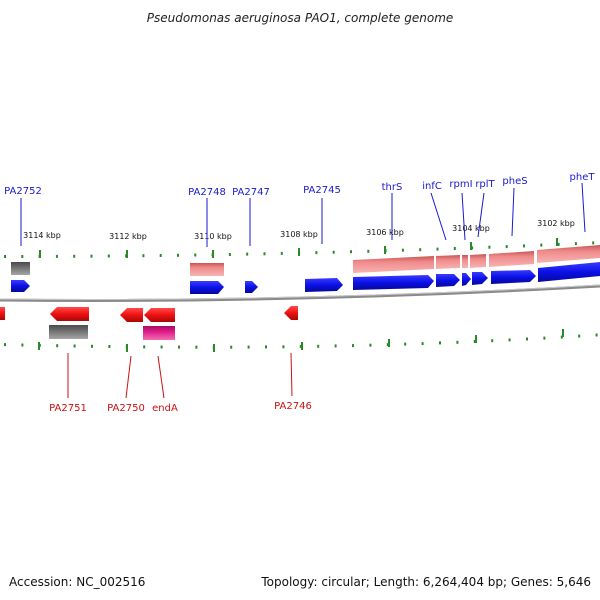  Describe the element at coordinates (213, 236) in the screenshot. I see `kbp-label: 3110 kbp` at that location.